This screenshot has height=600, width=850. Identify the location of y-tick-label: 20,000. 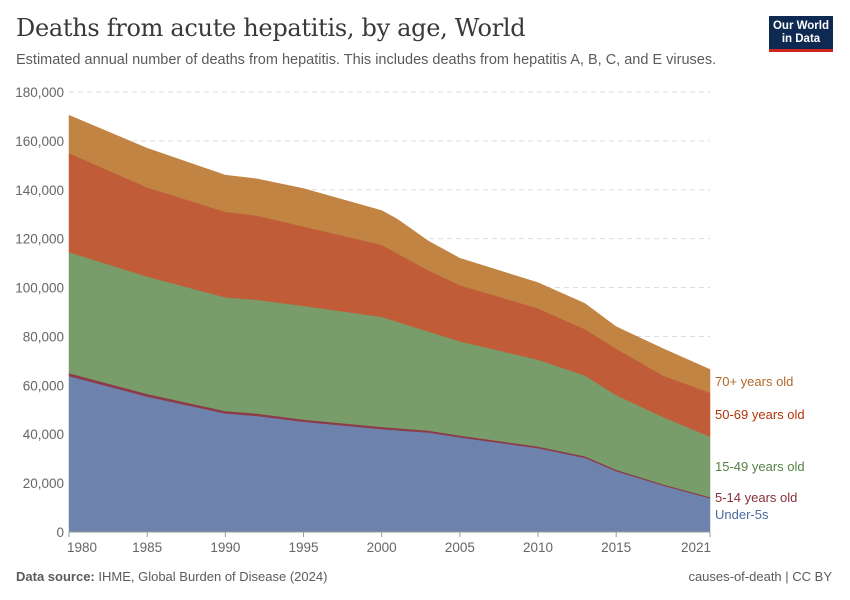
(43, 483).